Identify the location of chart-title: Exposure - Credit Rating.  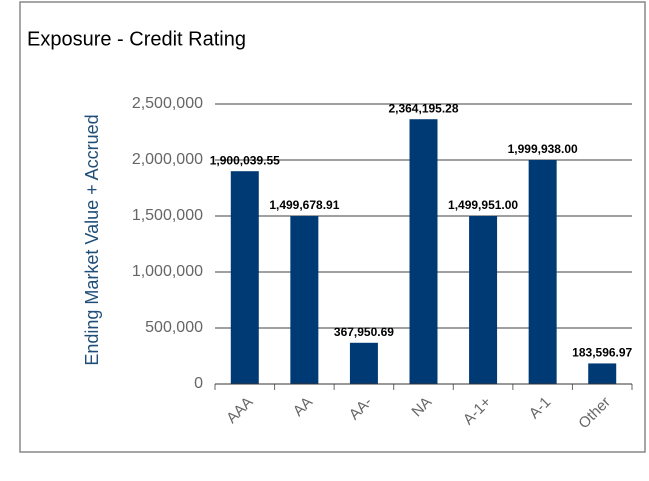
(136, 39).